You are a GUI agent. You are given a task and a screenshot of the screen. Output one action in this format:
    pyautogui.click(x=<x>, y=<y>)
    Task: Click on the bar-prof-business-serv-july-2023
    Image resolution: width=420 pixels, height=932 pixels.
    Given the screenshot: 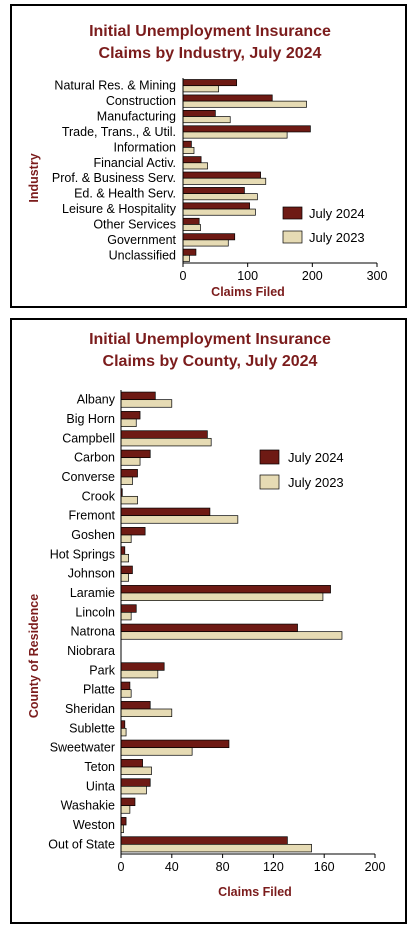 What is the action you would take?
    pyautogui.click(x=224, y=181)
    